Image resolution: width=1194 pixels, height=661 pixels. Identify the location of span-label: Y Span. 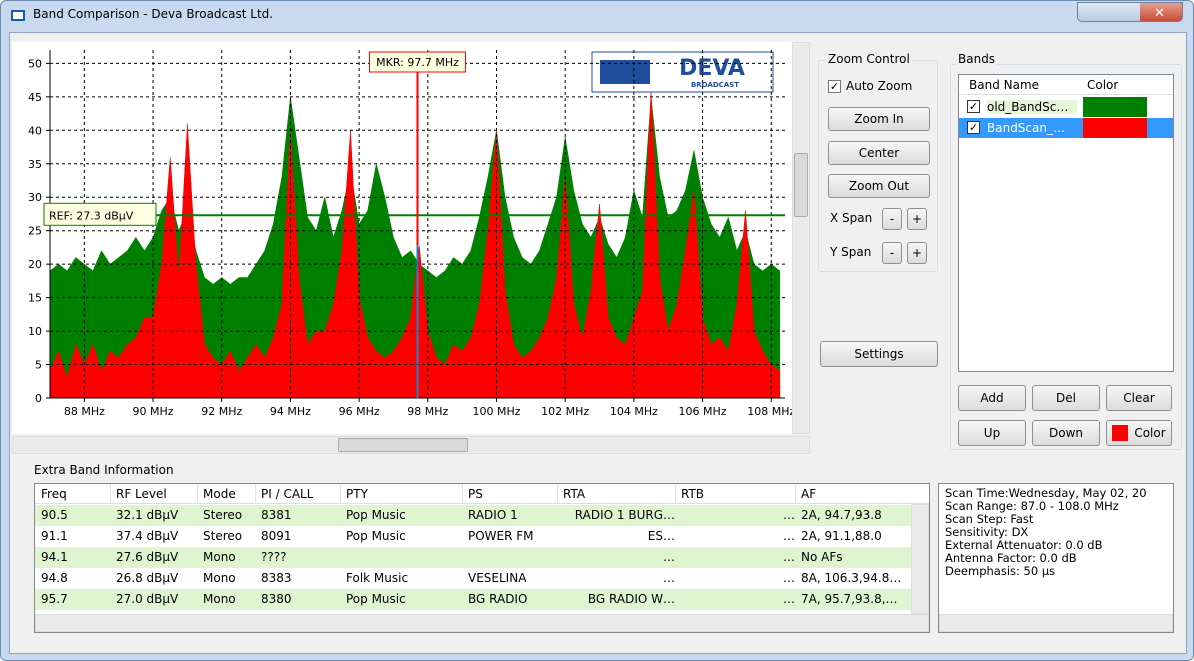
(851, 252).